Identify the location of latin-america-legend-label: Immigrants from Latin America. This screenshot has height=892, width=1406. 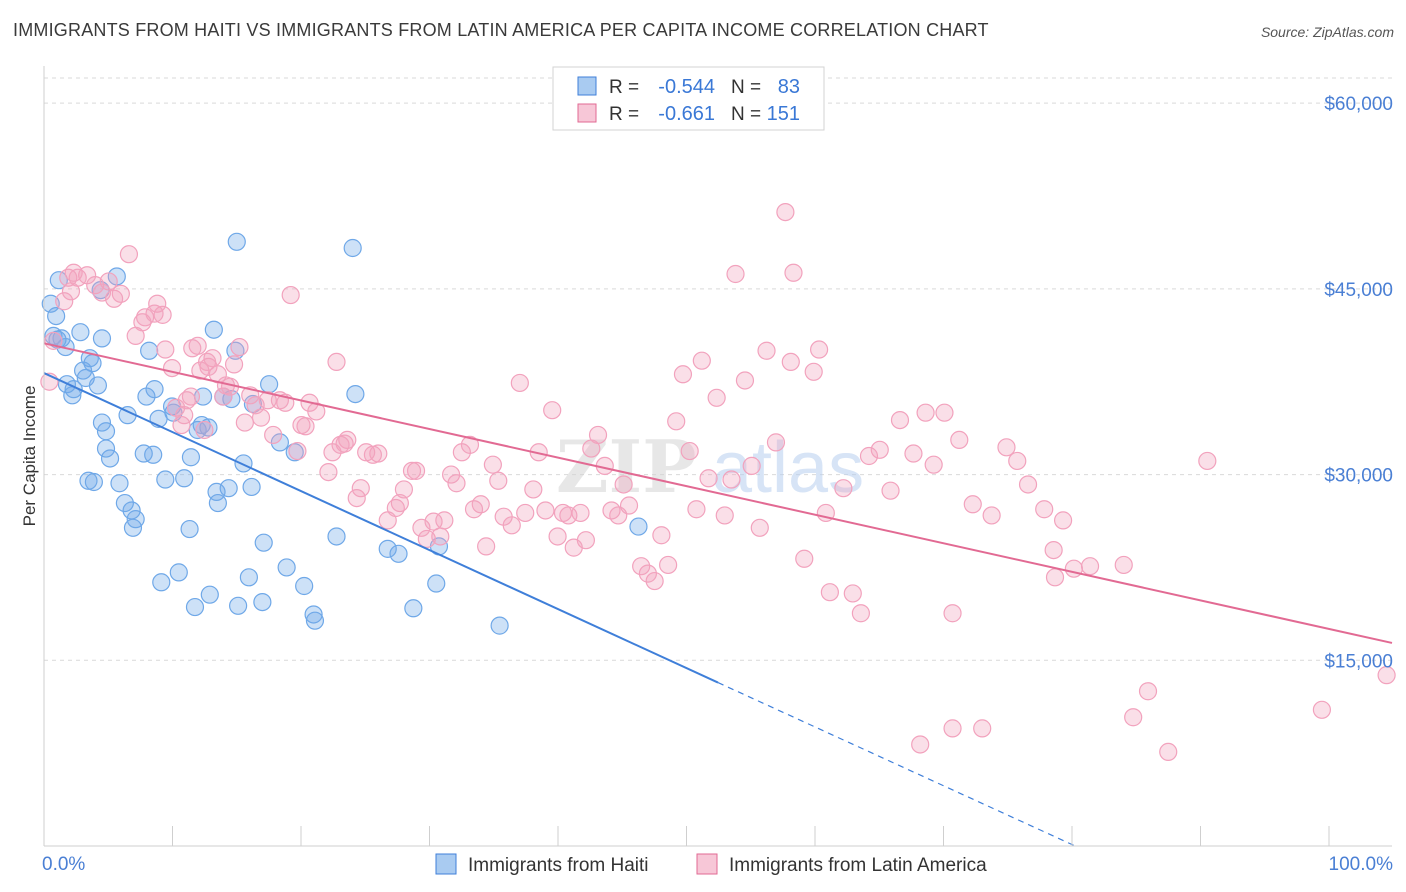
(858, 865).